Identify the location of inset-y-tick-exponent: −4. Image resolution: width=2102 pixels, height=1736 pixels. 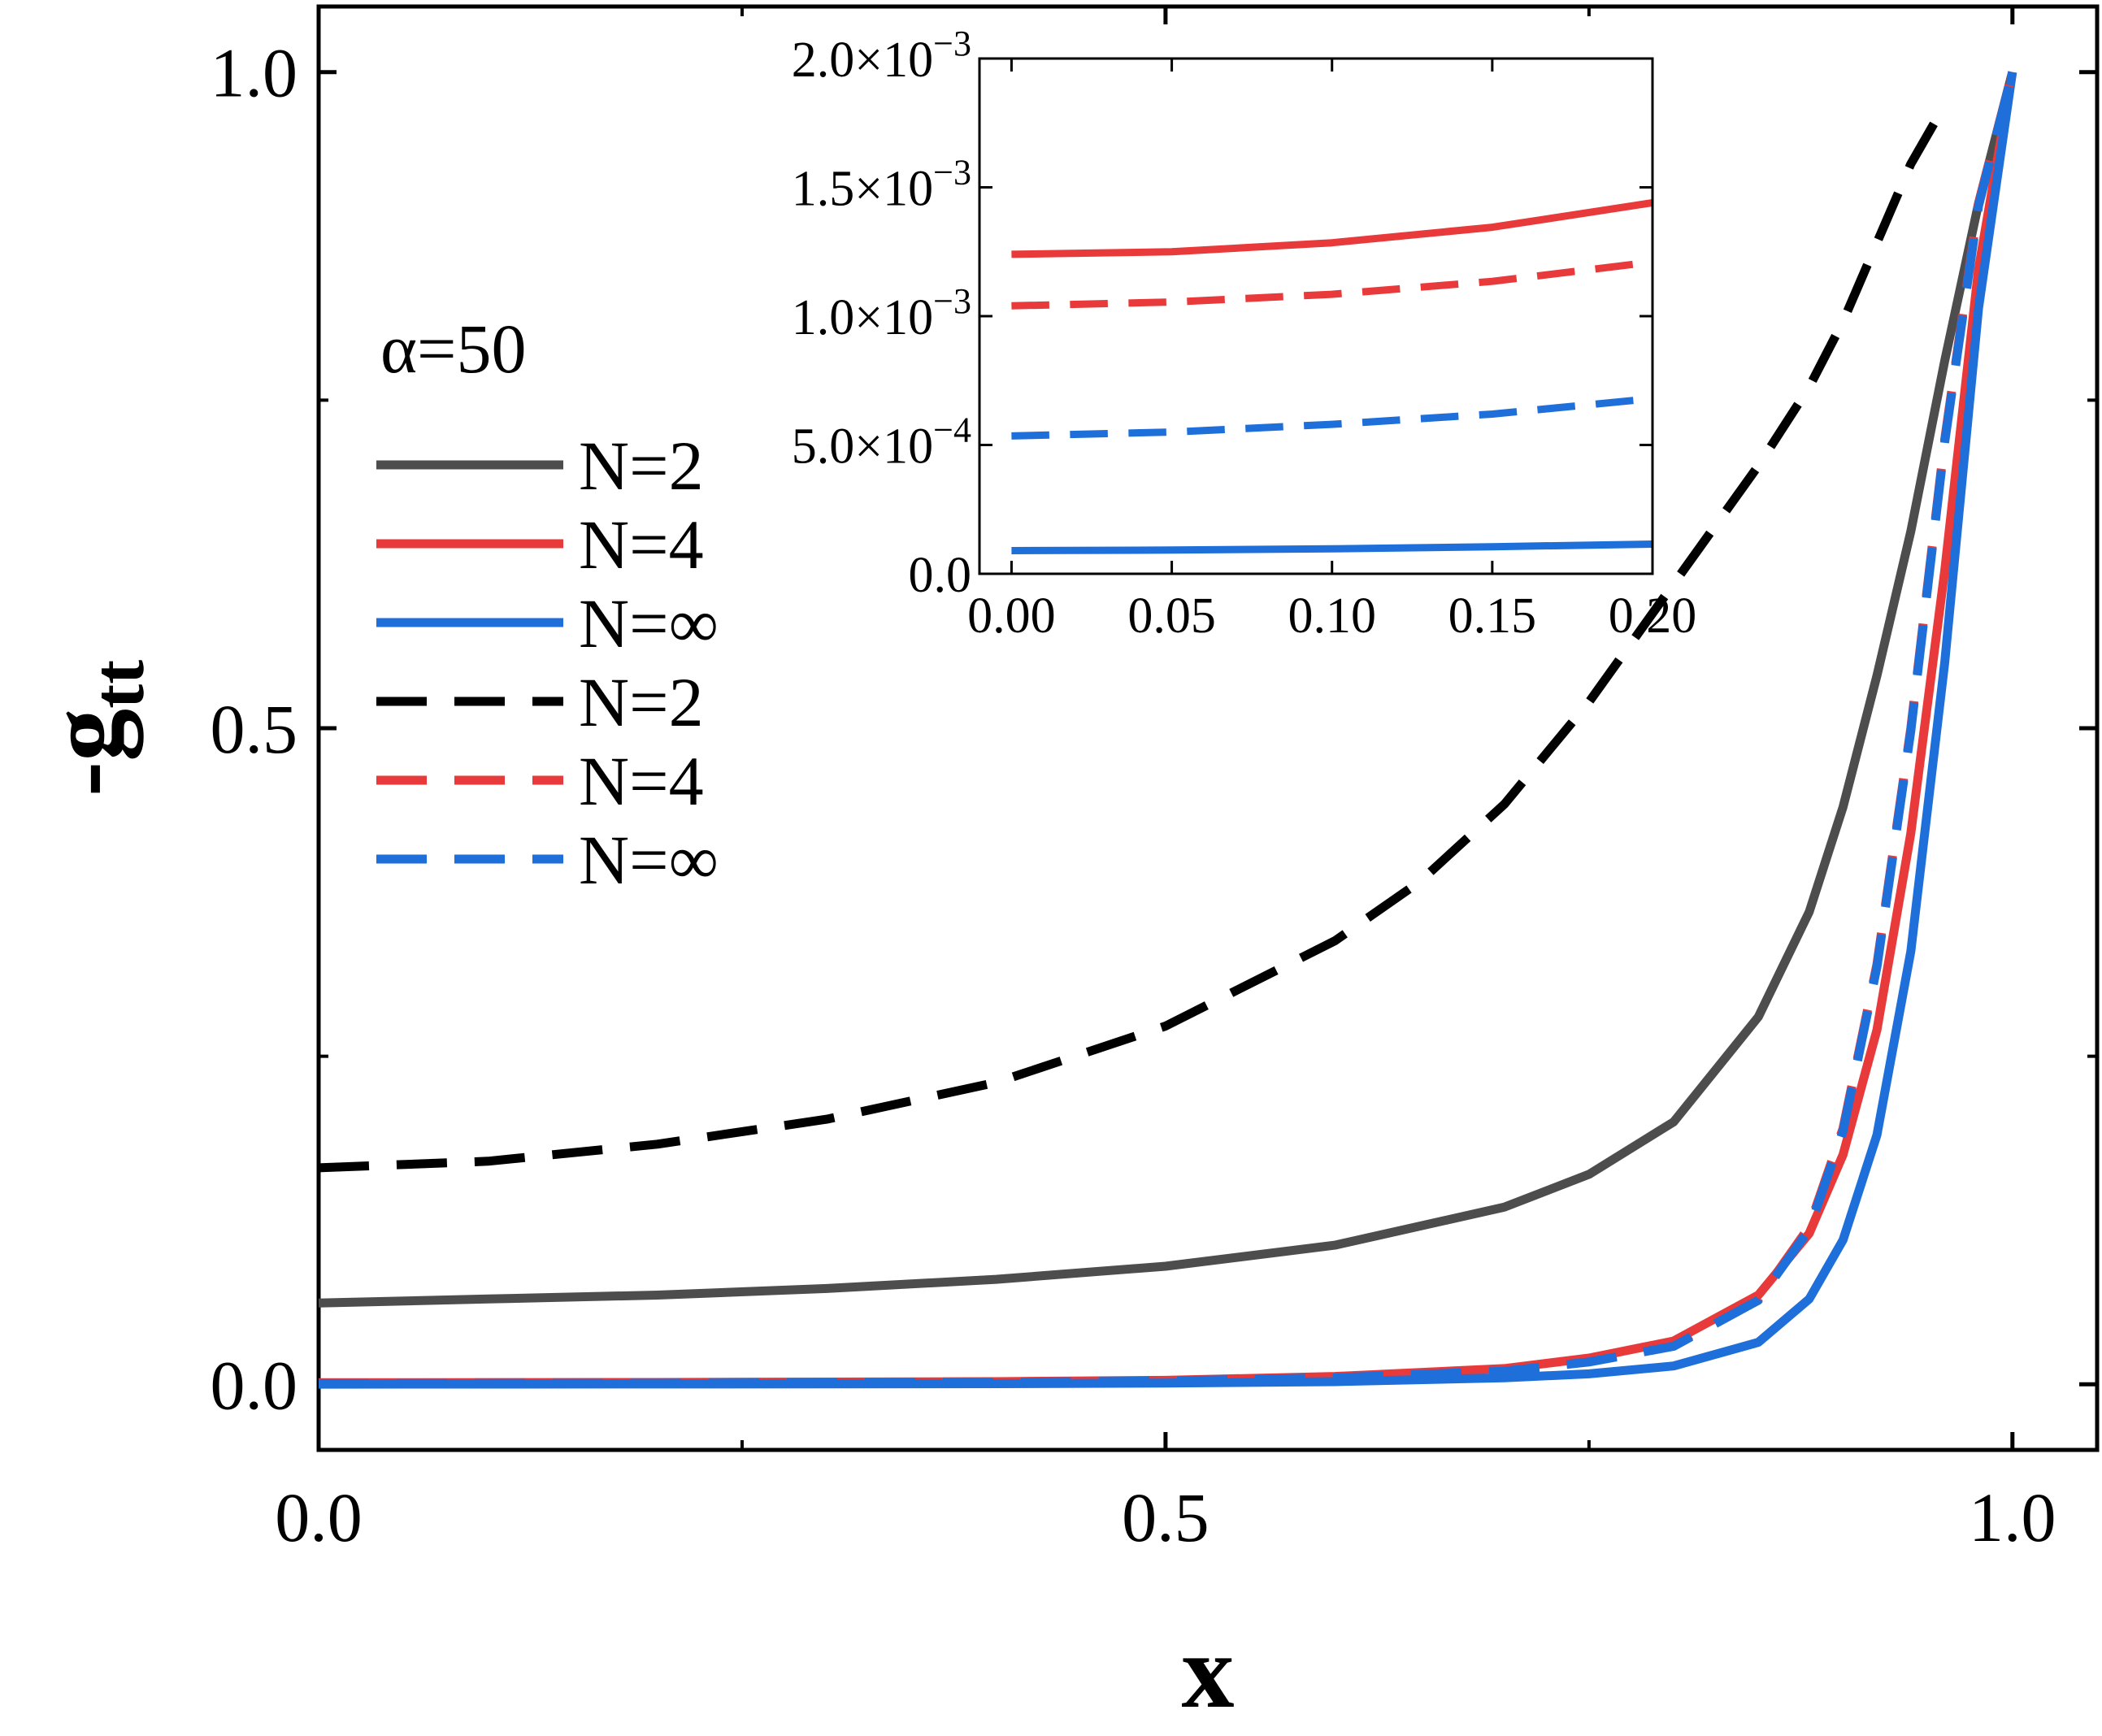
(952, 430).